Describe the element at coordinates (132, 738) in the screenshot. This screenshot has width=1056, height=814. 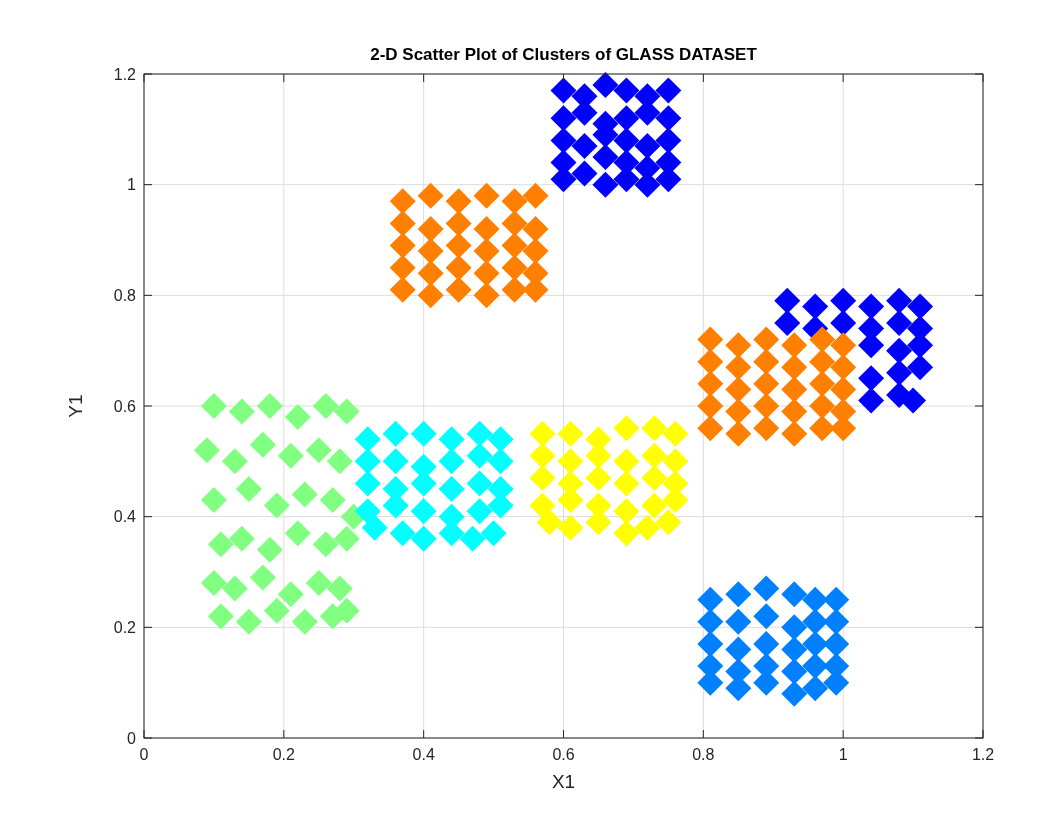
I see `y-tick-label: 0` at that location.